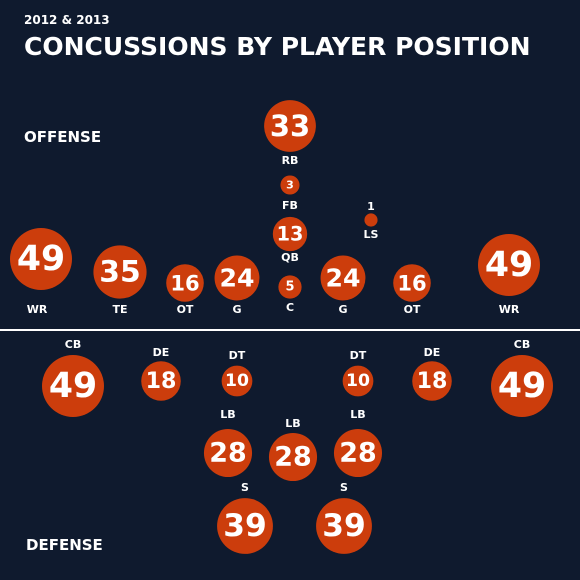 The width and height of the screenshot is (580, 580). What do you see at coordinates (277, 46) in the screenshot?
I see `chart-title: CONCUSSIONS BY PLAYER POSITION` at bounding box center [277, 46].